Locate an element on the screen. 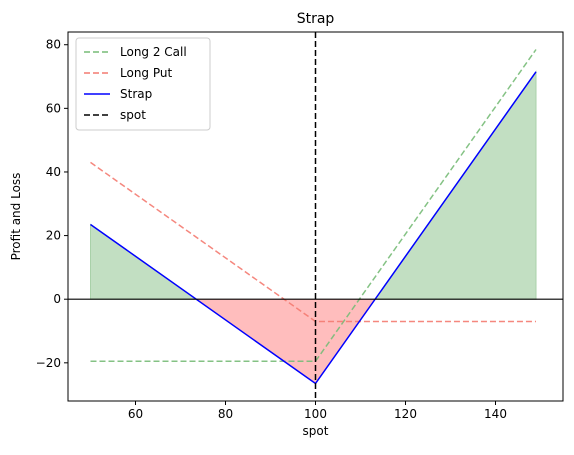 This screenshot has width=574, height=455. legend-box is located at coordinates (143, 84).